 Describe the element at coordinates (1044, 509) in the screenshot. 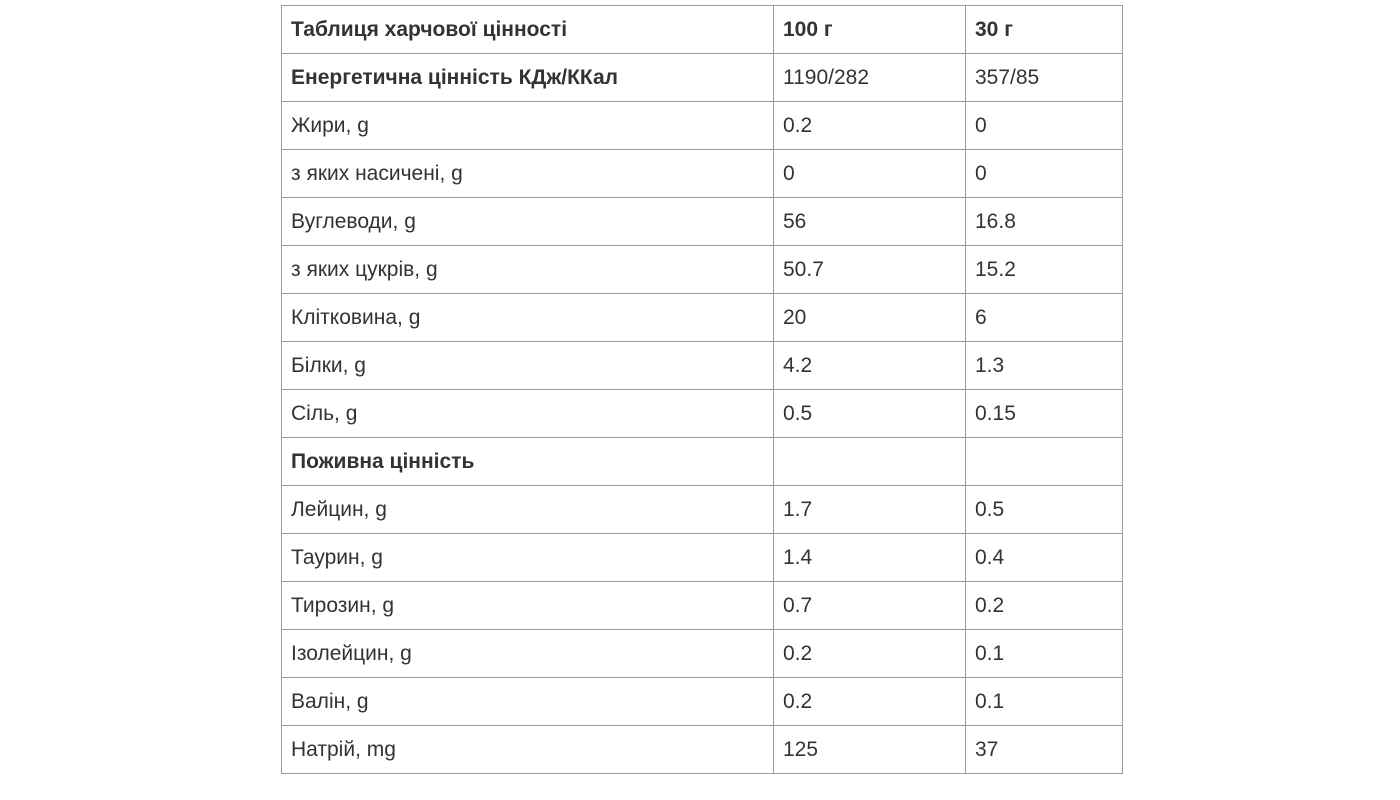

I see `row-value-30g: 0.5` at that location.